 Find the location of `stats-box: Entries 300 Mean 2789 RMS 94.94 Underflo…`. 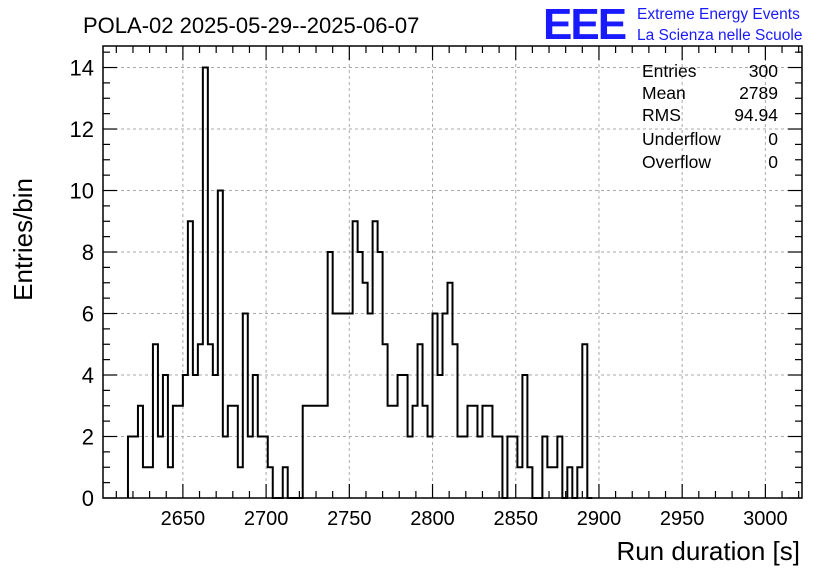

stats-box: Entries 300 Mean 2789 RMS 94.94 Underflo… is located at coordinates (710, 116).